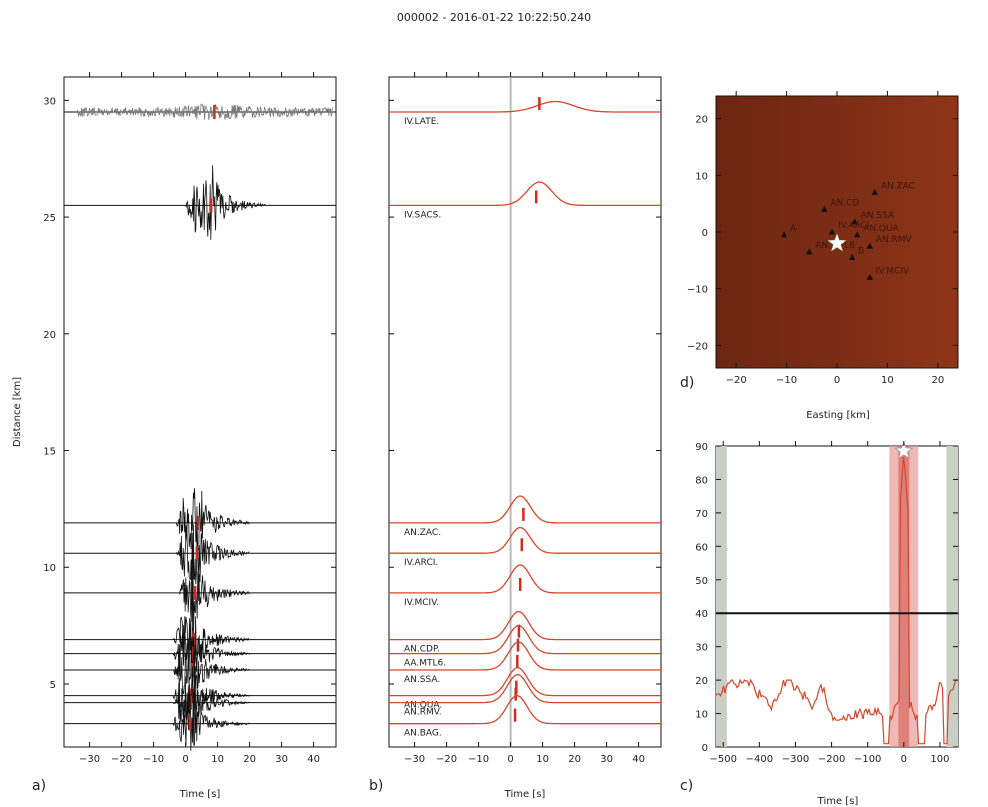  What do you see at coordinates (49, 218) in the screenshot?
I see `panel-a-ytick-label: 25` at bounding box center [49, 218].